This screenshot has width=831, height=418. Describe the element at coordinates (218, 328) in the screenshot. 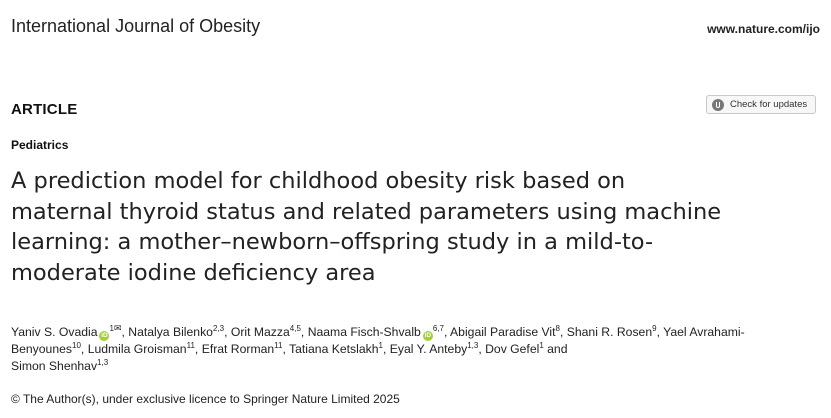

I see `affiliation-ref: 2,3` at that location.